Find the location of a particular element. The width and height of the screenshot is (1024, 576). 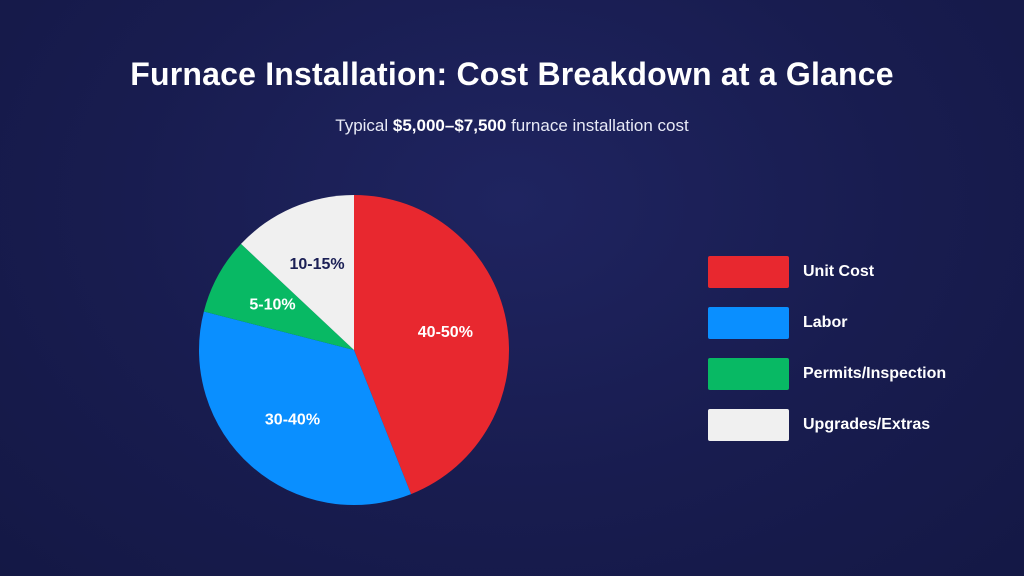

pie-slice-upgrades-extras is located at coordinates (297, 272).